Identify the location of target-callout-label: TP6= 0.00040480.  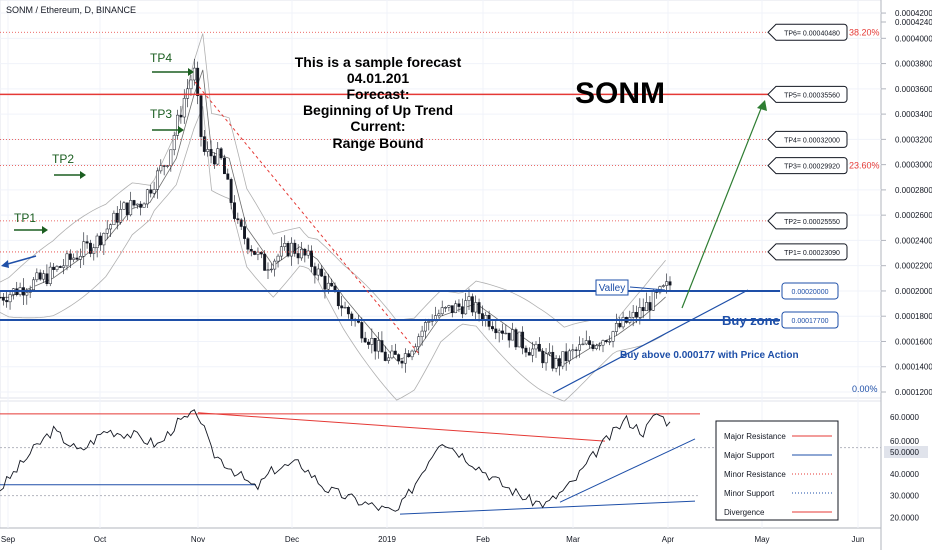
(812, 33).